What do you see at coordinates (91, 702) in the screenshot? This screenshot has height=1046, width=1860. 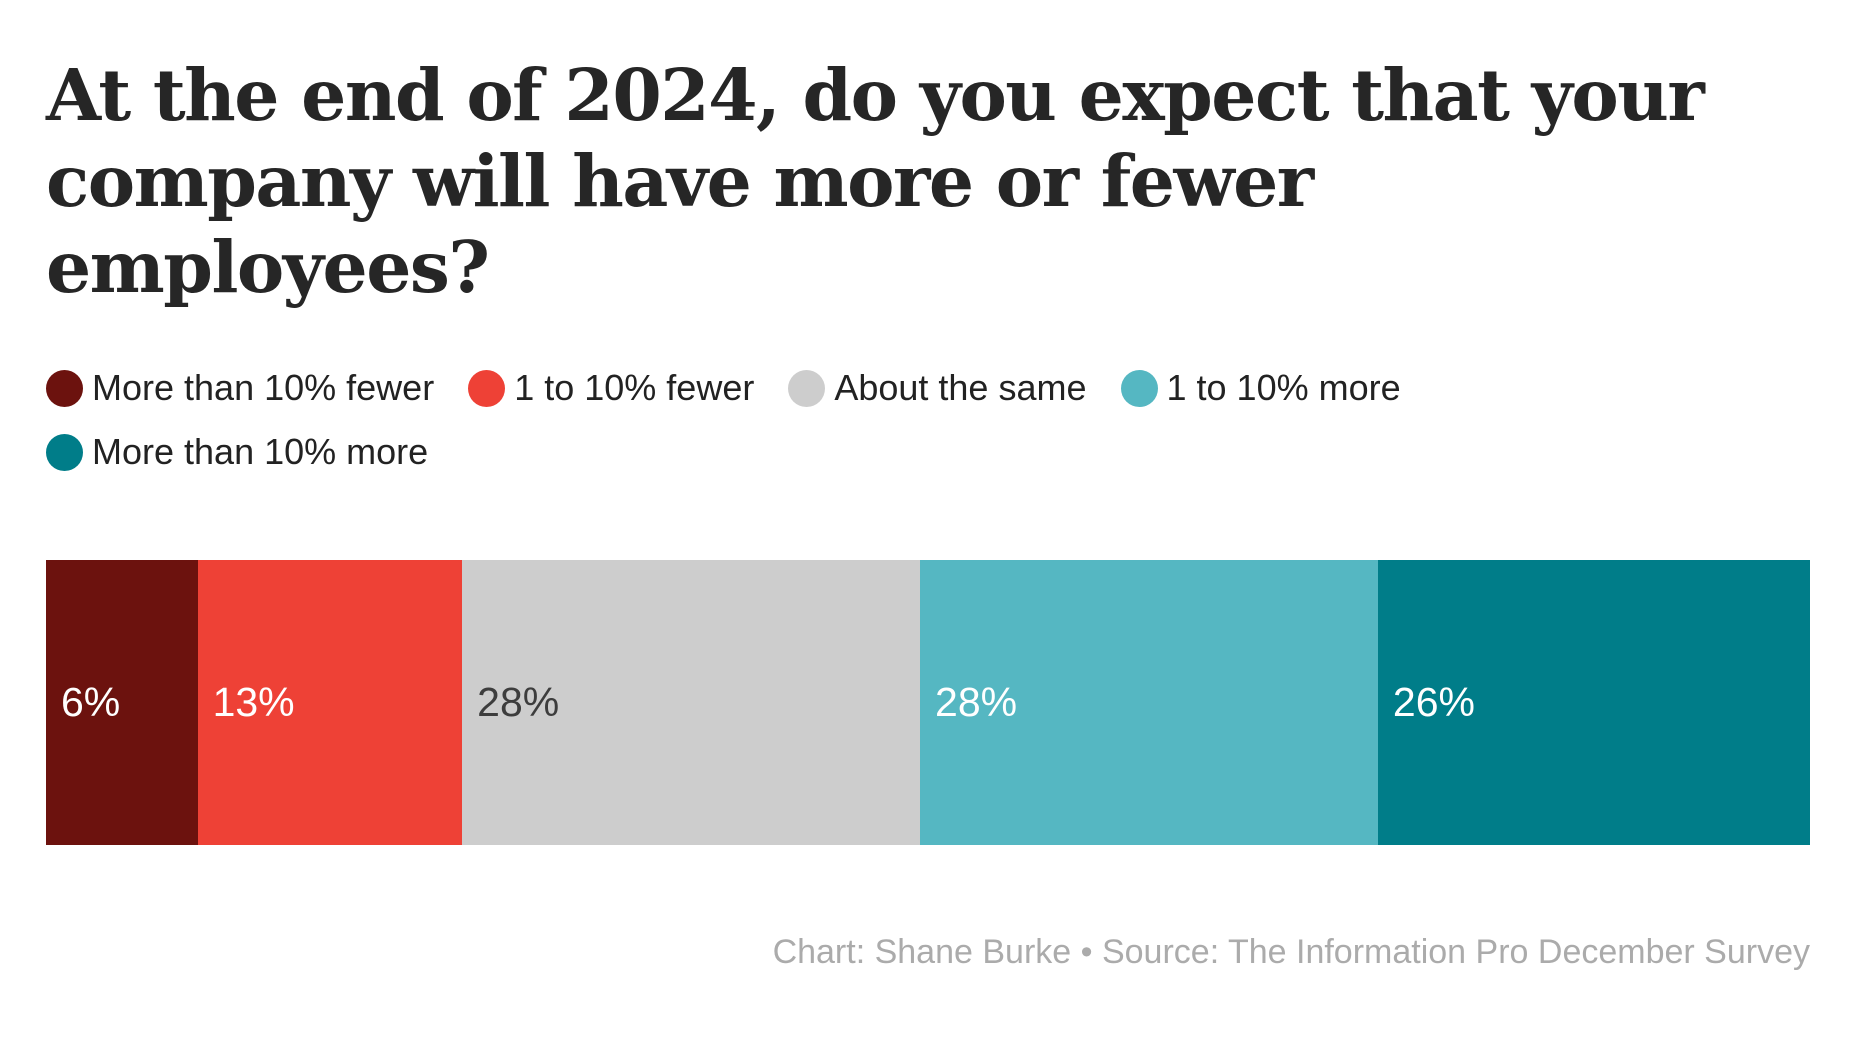 I see `bar-segment-value-label: 6%` at bounding box center [91, 702].